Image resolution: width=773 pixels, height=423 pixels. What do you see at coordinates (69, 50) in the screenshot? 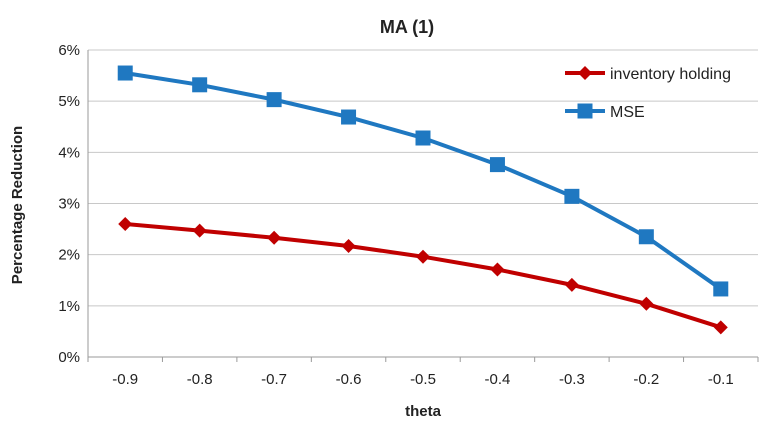
I see `y-tick-label: 6%` at bounding box center [69, 50].